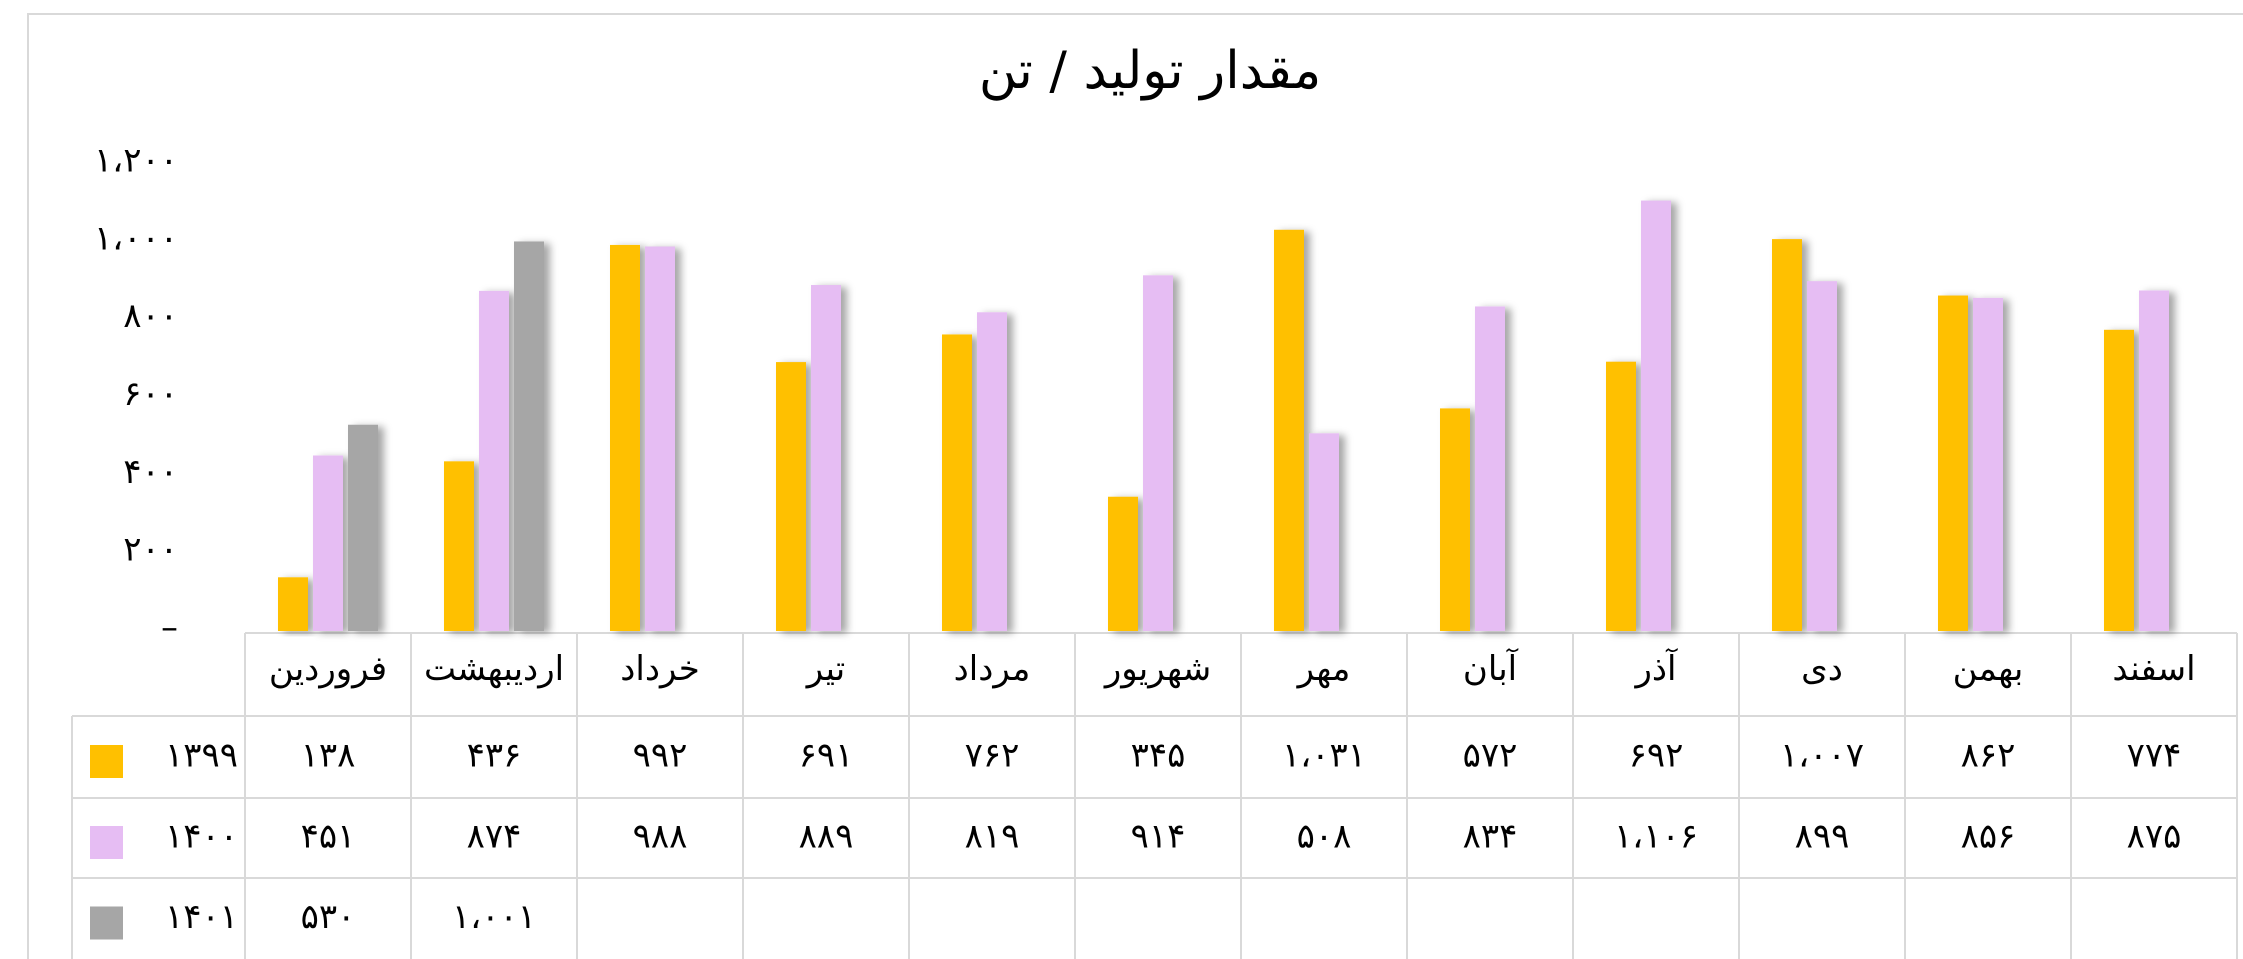  What do you see at coordinates (992, 756) in the screenshot?
I see `table-value: ۷۶۲` at bounding box center [992, 756].